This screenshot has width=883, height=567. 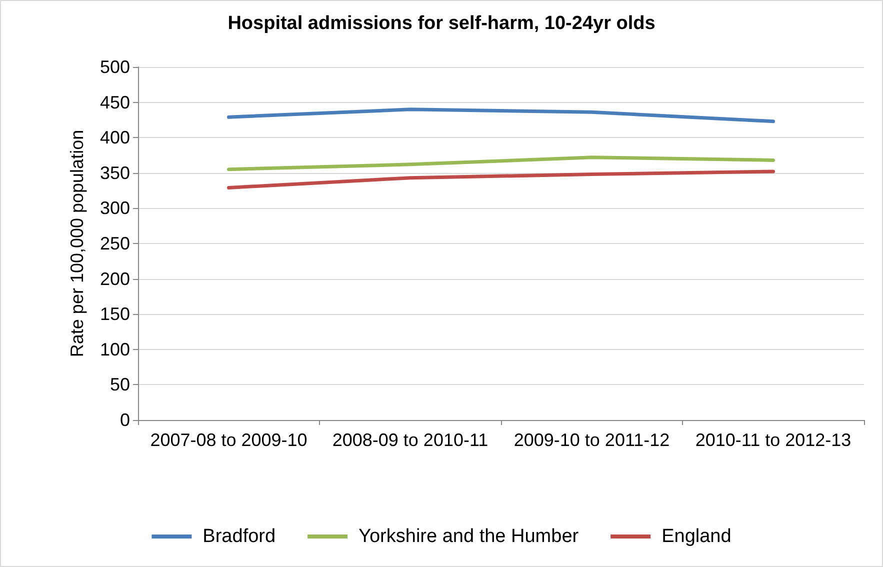 What do you see at coordinates (239, 536) in the screenshot?
I see `legend-label: Bradford` at bounding box center [239, 536].